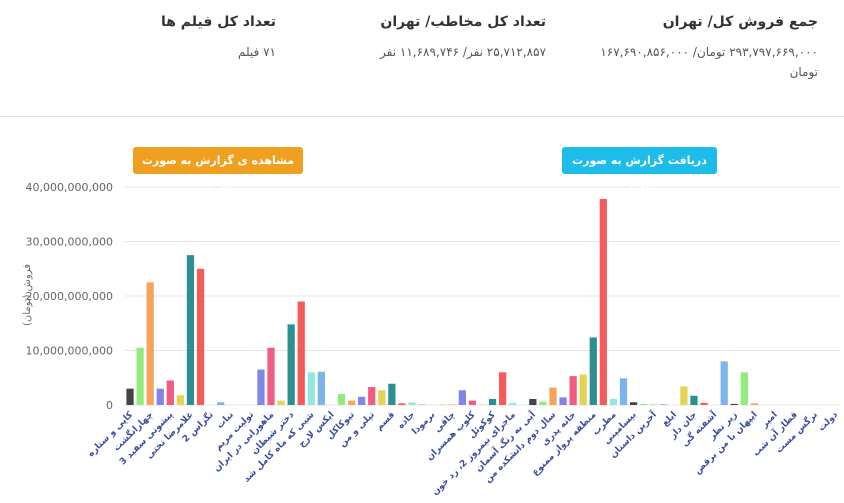 Image resolution: width=844 pixels, height=503 pixels. What do you see at coordinates (422, 116) in the screenshot?
I see `divider` at bounding box center [422, 116].